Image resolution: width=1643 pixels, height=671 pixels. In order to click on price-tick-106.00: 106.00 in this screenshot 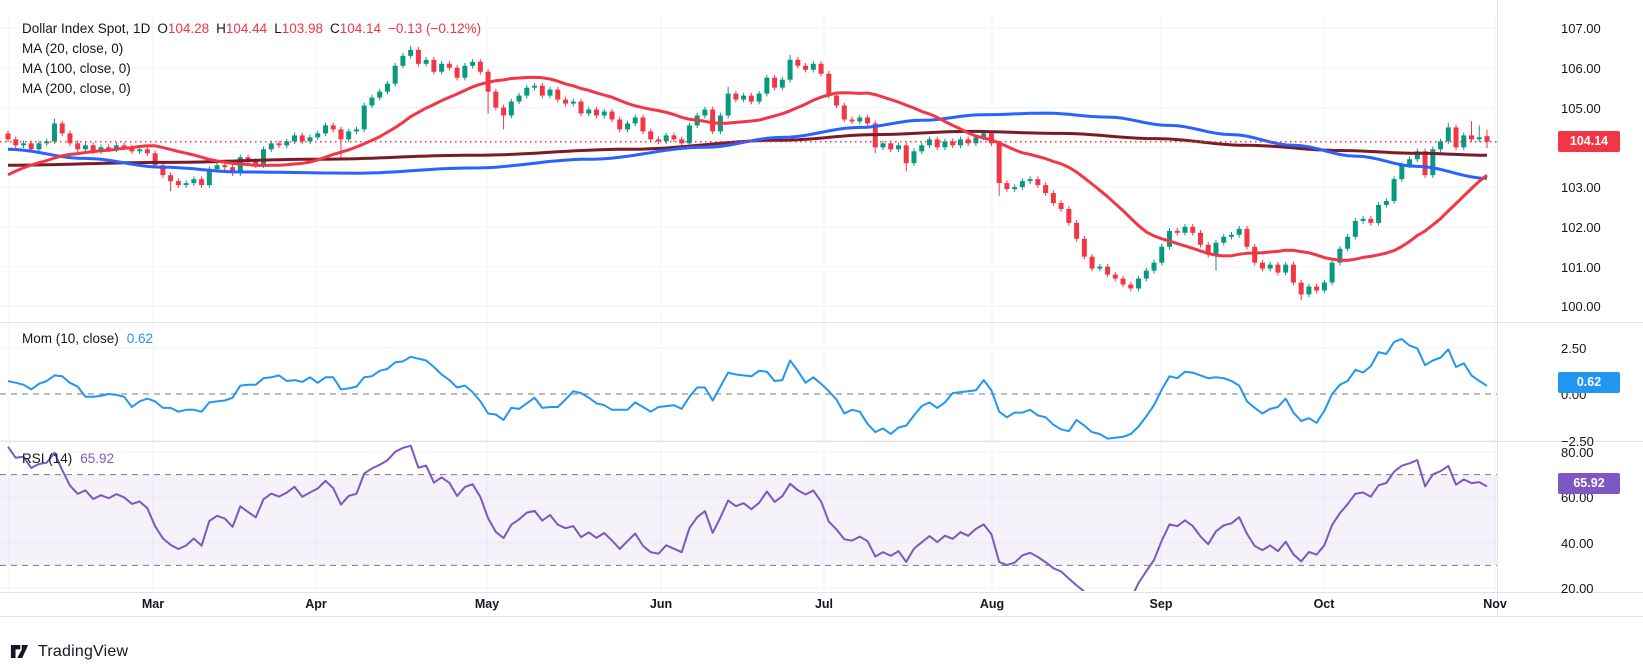, I will do `click(1581, 68)`.